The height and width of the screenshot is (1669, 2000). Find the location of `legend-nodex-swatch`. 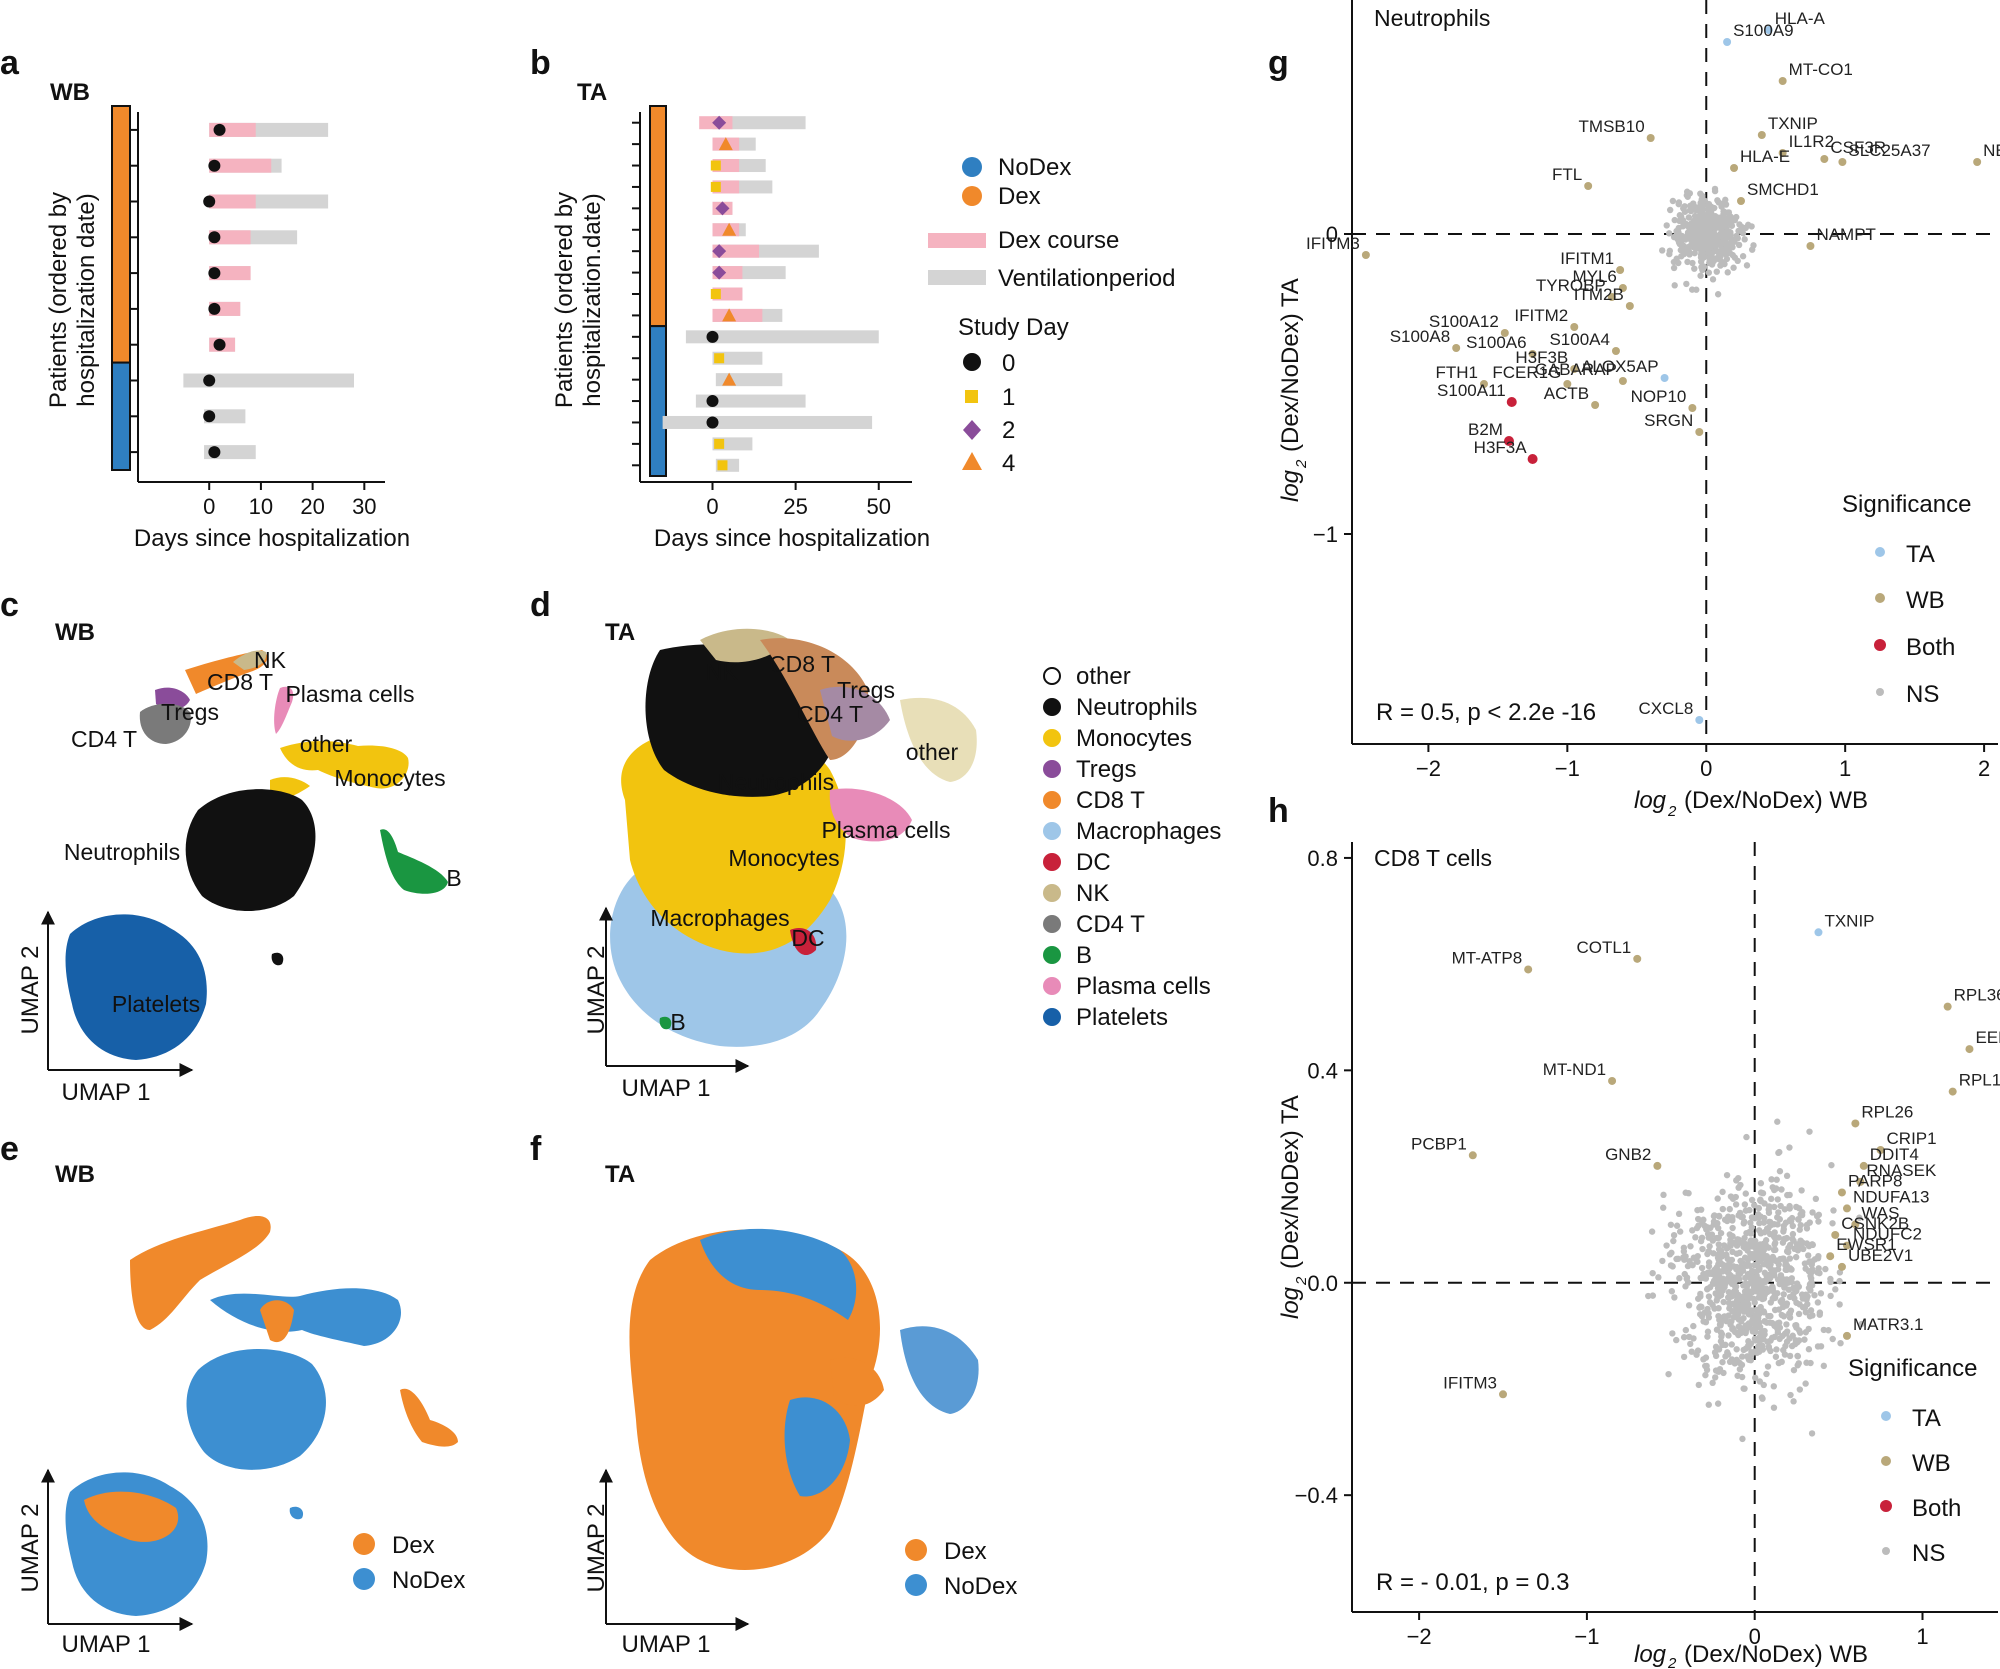

legend-nodex-swatch is located at coordinates (972, 167).